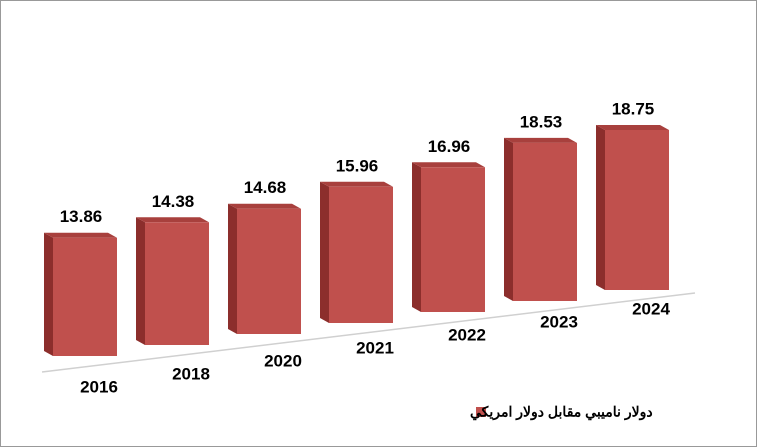 The height and width of the screenshot is (447, 757). What do you see at coordinates (633, 108) in the screenshot?
I see `data-label: 18.75` at bounding box center [633, 108].